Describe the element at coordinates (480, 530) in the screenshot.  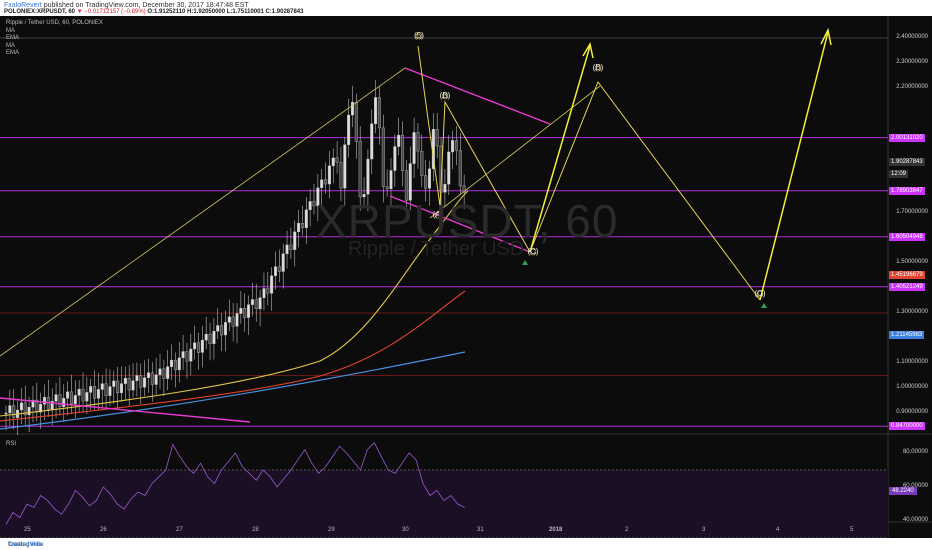
I see `time-tick-label: 31` at that location.